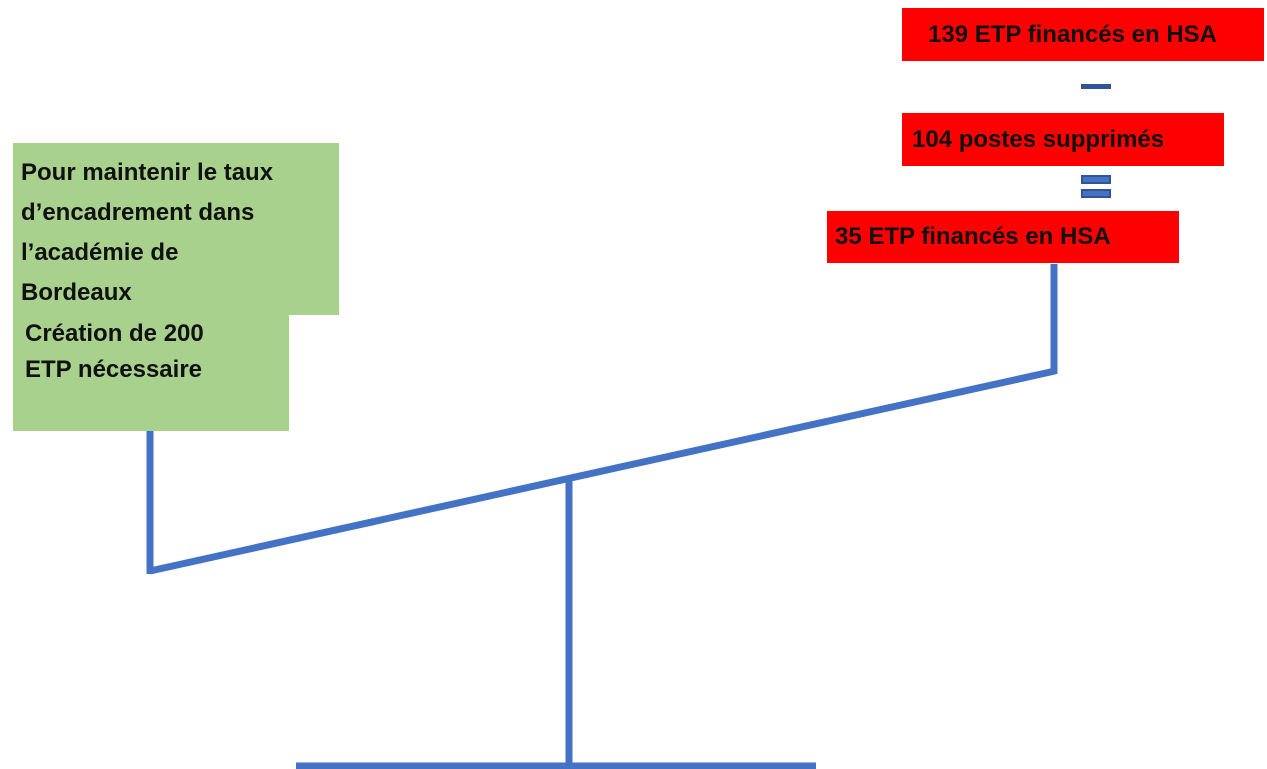  I want to click on equals-bar-top, so click(1096, 179).